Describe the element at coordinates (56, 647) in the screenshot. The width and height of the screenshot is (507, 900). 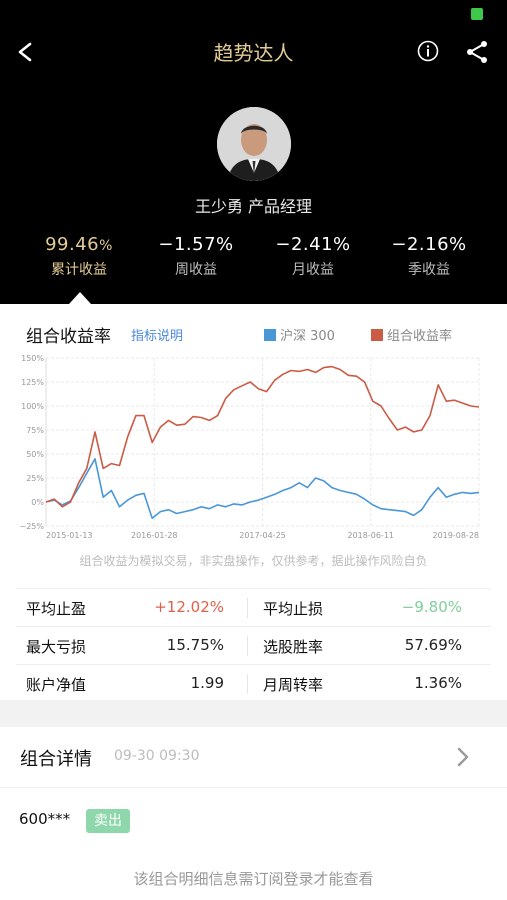
I see `metric-key: 最大亏损` at that location.